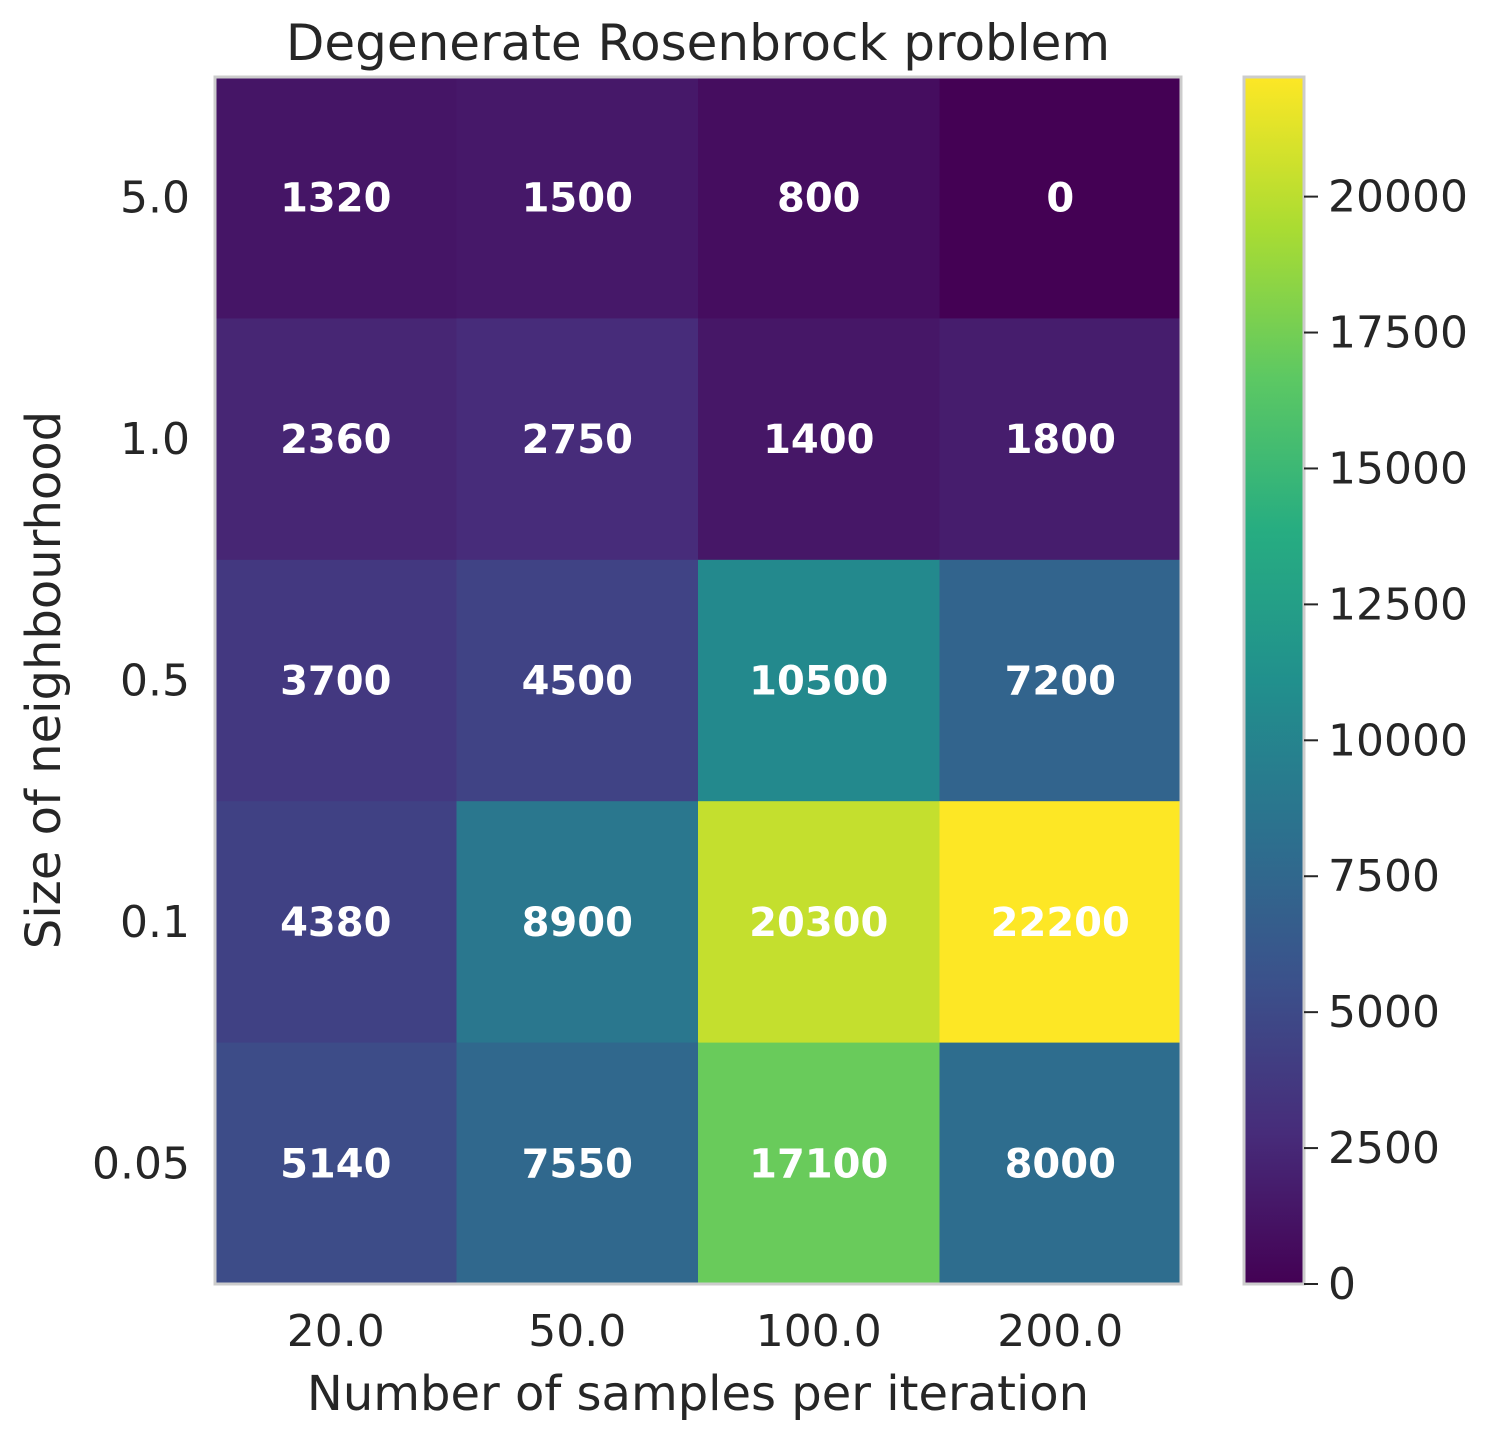 The width and height of the screenshot is (1502, 1439). Describe the element at coordinates (155, 439) in the screenshot. I see `y-tick-label: 1.0` at that location.